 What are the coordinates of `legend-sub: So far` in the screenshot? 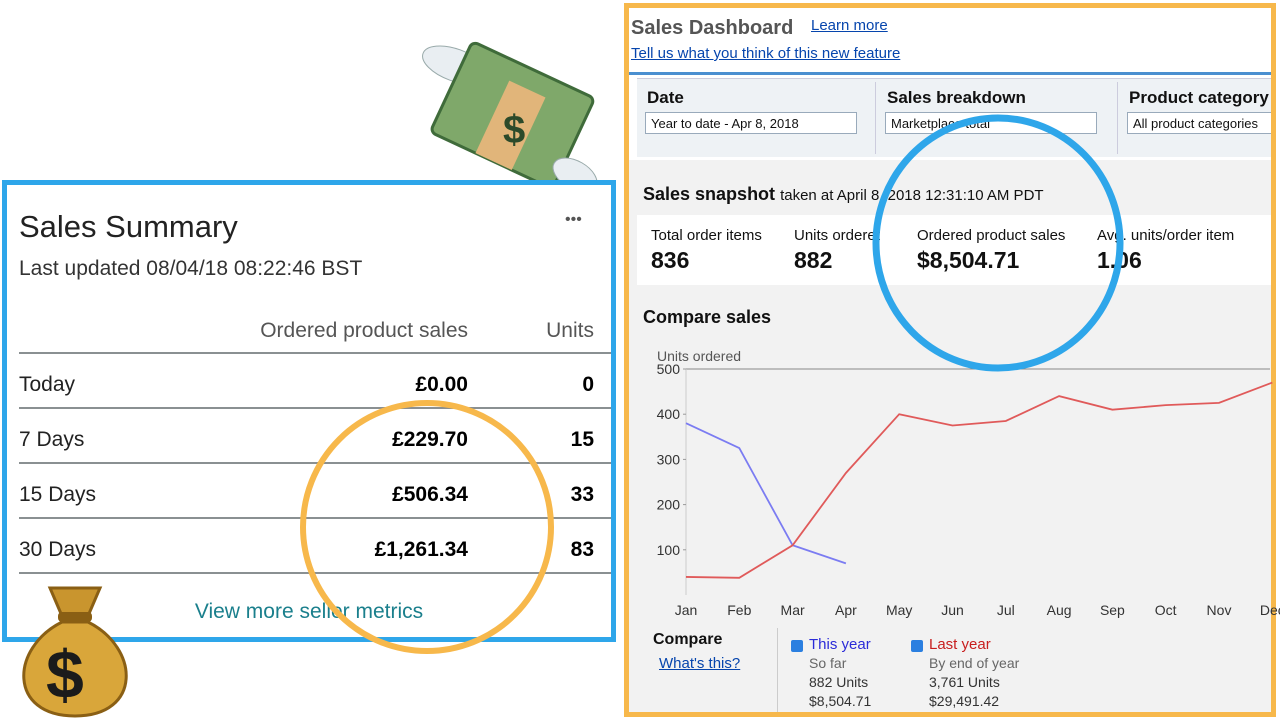 It's located at (828, 663).